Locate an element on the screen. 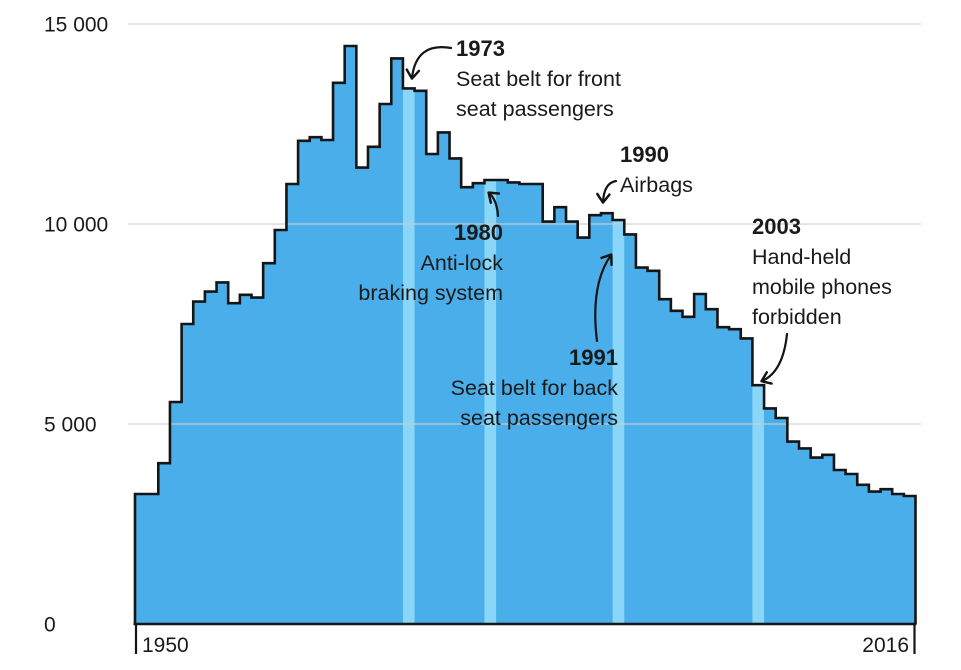 The width and height of the screenshot is (961, 670). x-axis-labels: 1950 2016 is located at coordinates (525, 645).